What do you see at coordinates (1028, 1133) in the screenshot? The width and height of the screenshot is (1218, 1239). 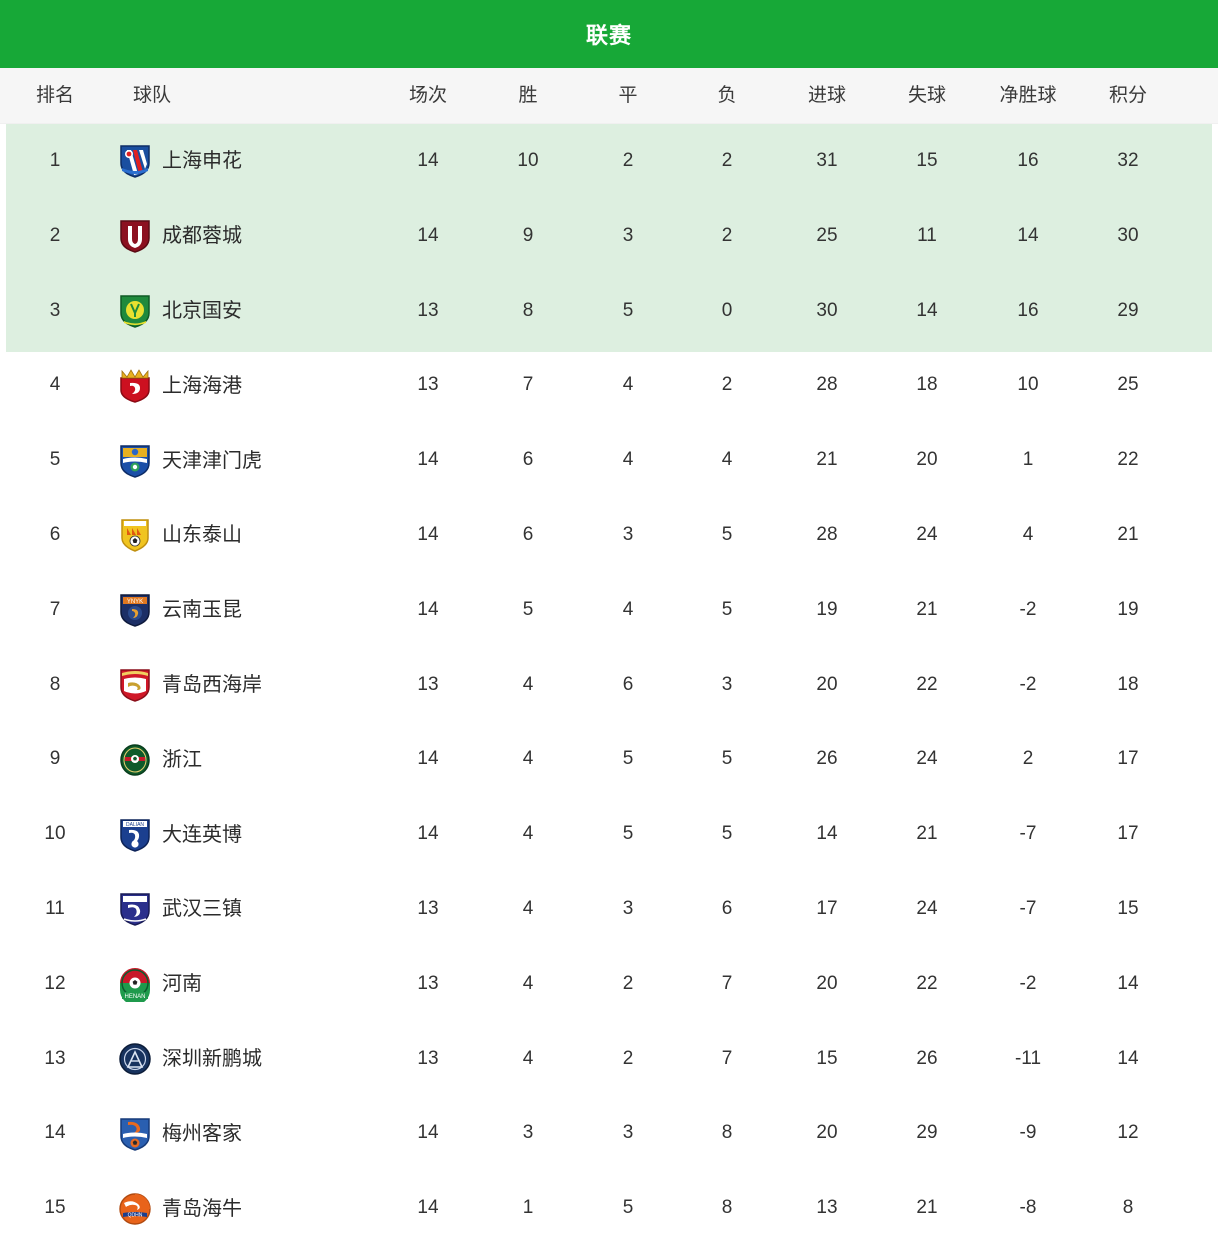 I see `cell-gd: -9` at bounding box center [1028, 1133].